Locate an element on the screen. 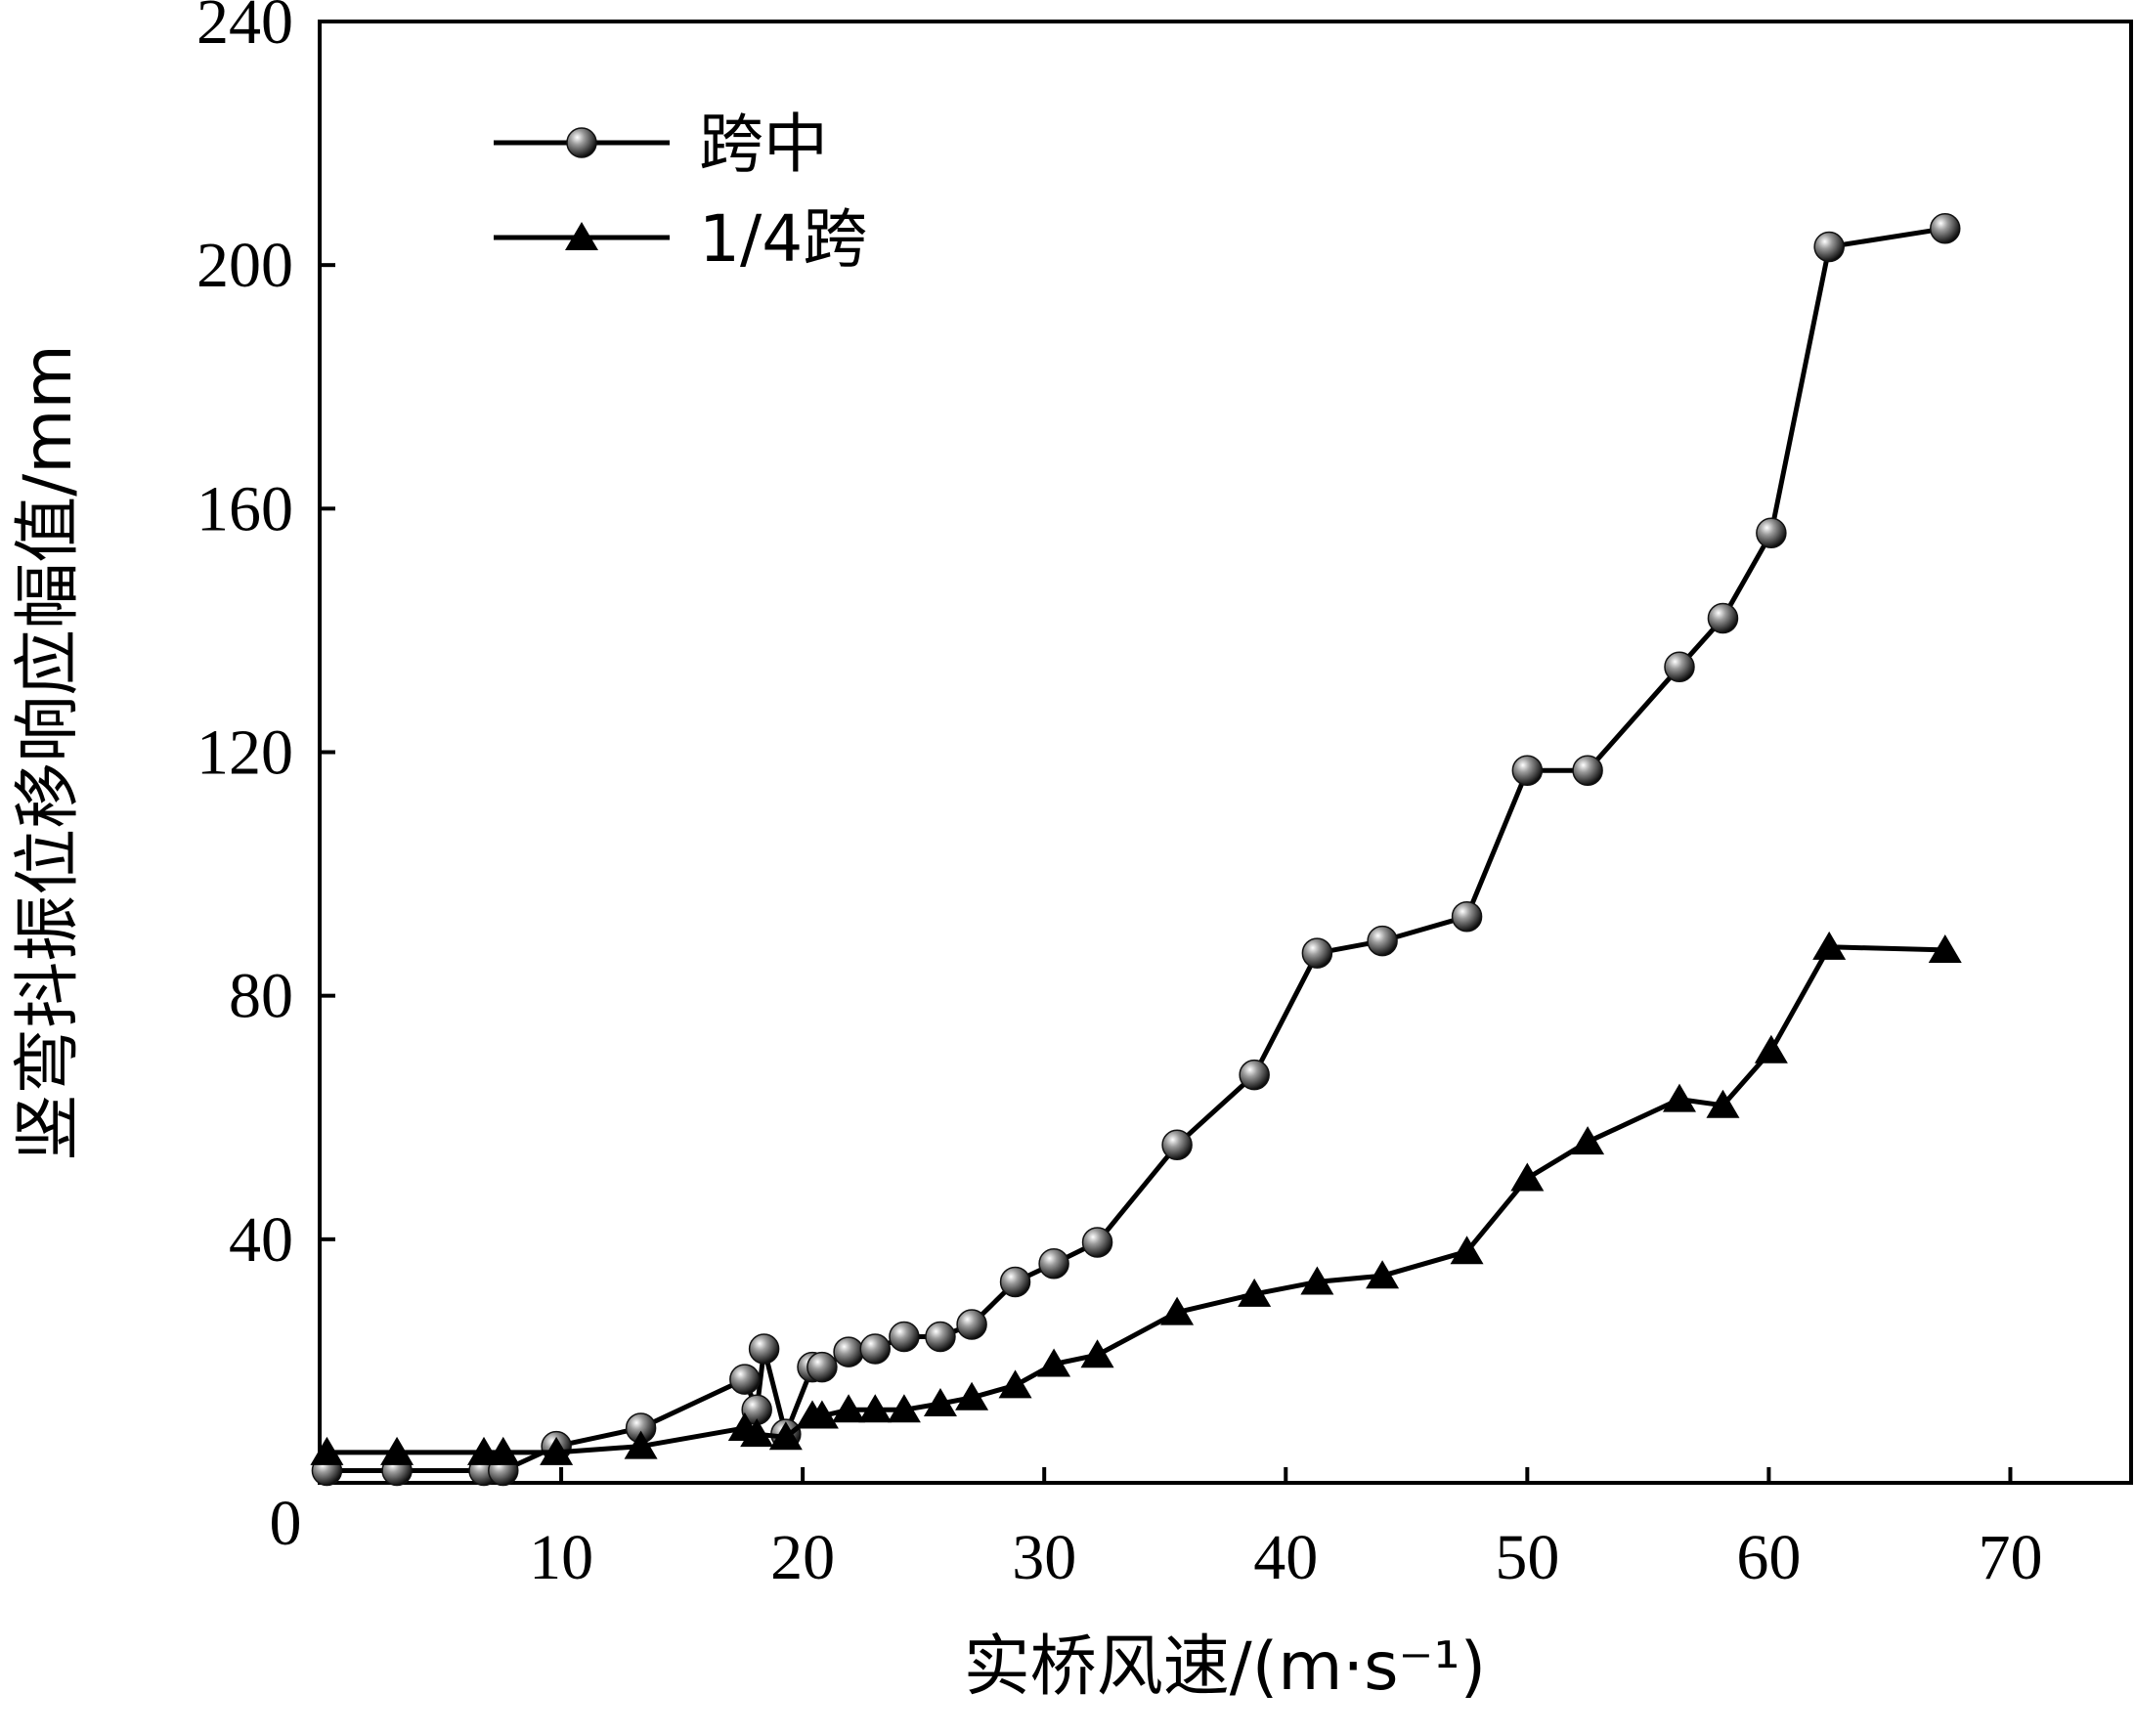  y-tick-label: 240 is located at coordinates (244, 29).